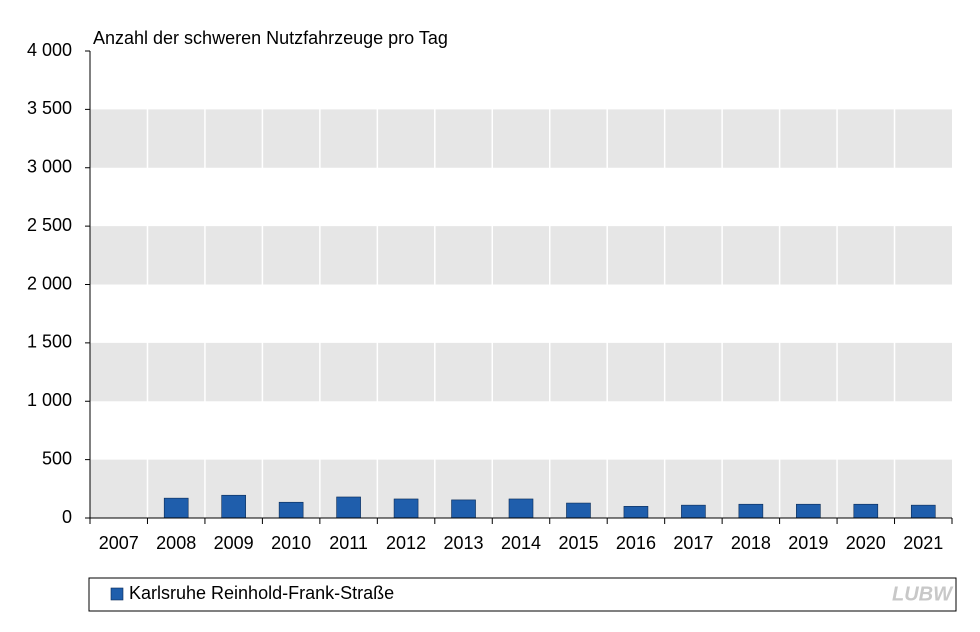  What do you see at coordinates (176, 543) in the screenshot?
I see `x-tick-label: 2008` at bounding box center [176, 543].